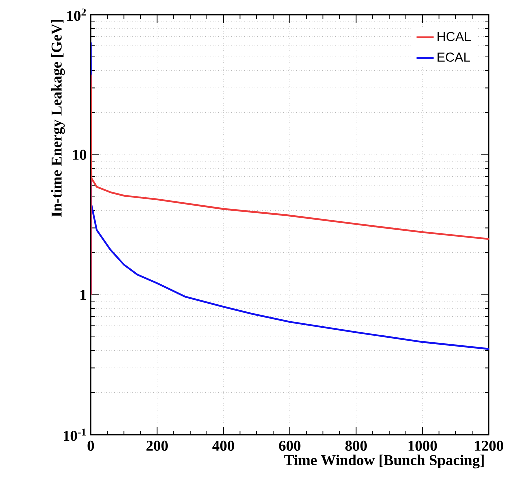 Image resolution: width=508 pixels, height=478 pixels. What do you see at coordinates (454, 57) in the screenshot?
I see `legend-label: ECAL` at bounding box center [454, 57].